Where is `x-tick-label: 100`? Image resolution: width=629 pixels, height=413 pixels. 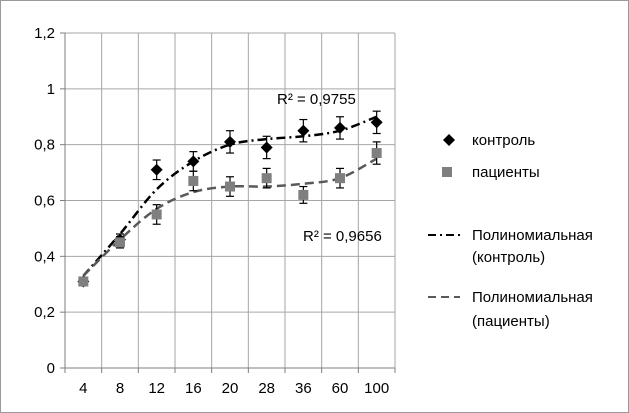 x-tick-label: 100 is located at coordinates (376, 388).